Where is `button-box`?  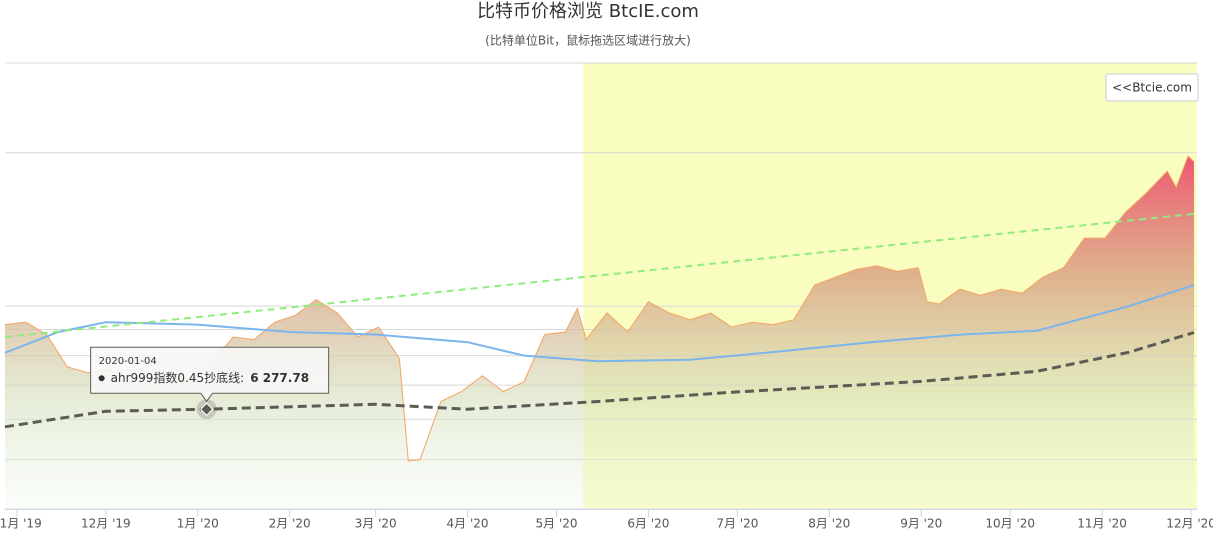
button-box is located at coordinates (1152, 87).